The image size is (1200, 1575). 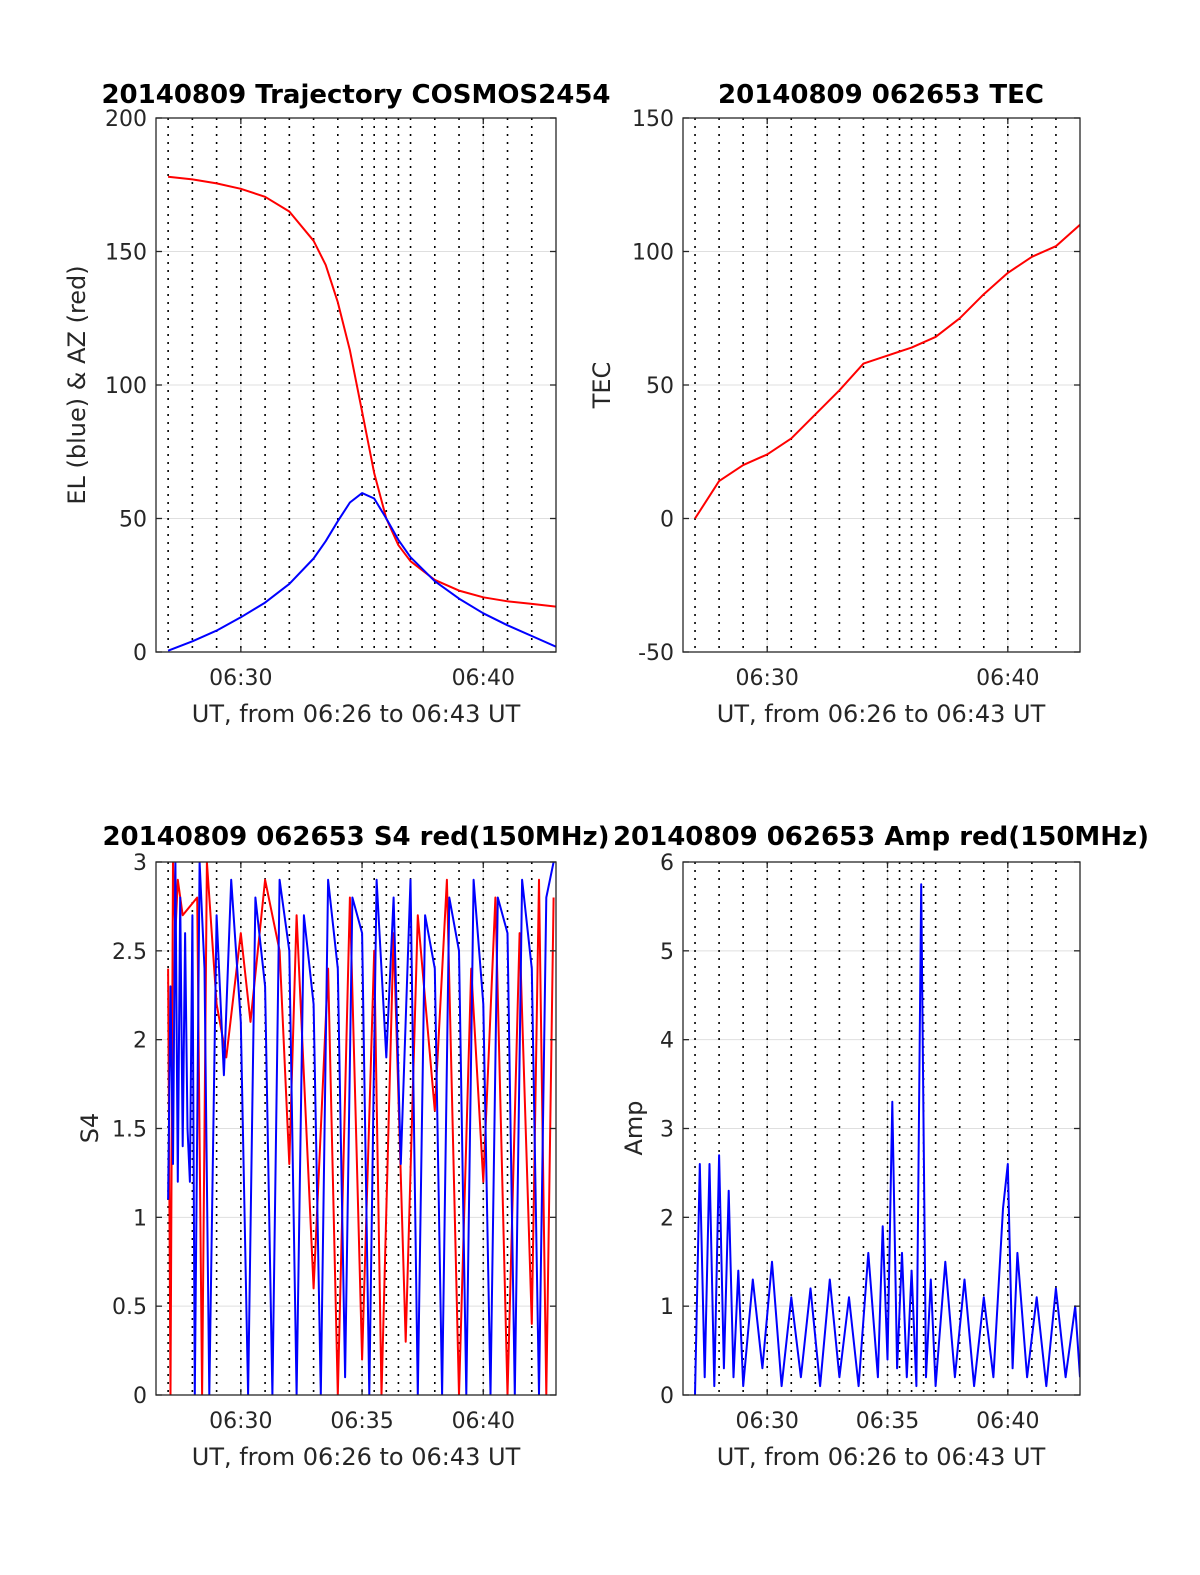 I want to click on tec-y-tick-label: -50, so click(x=656, y=653).